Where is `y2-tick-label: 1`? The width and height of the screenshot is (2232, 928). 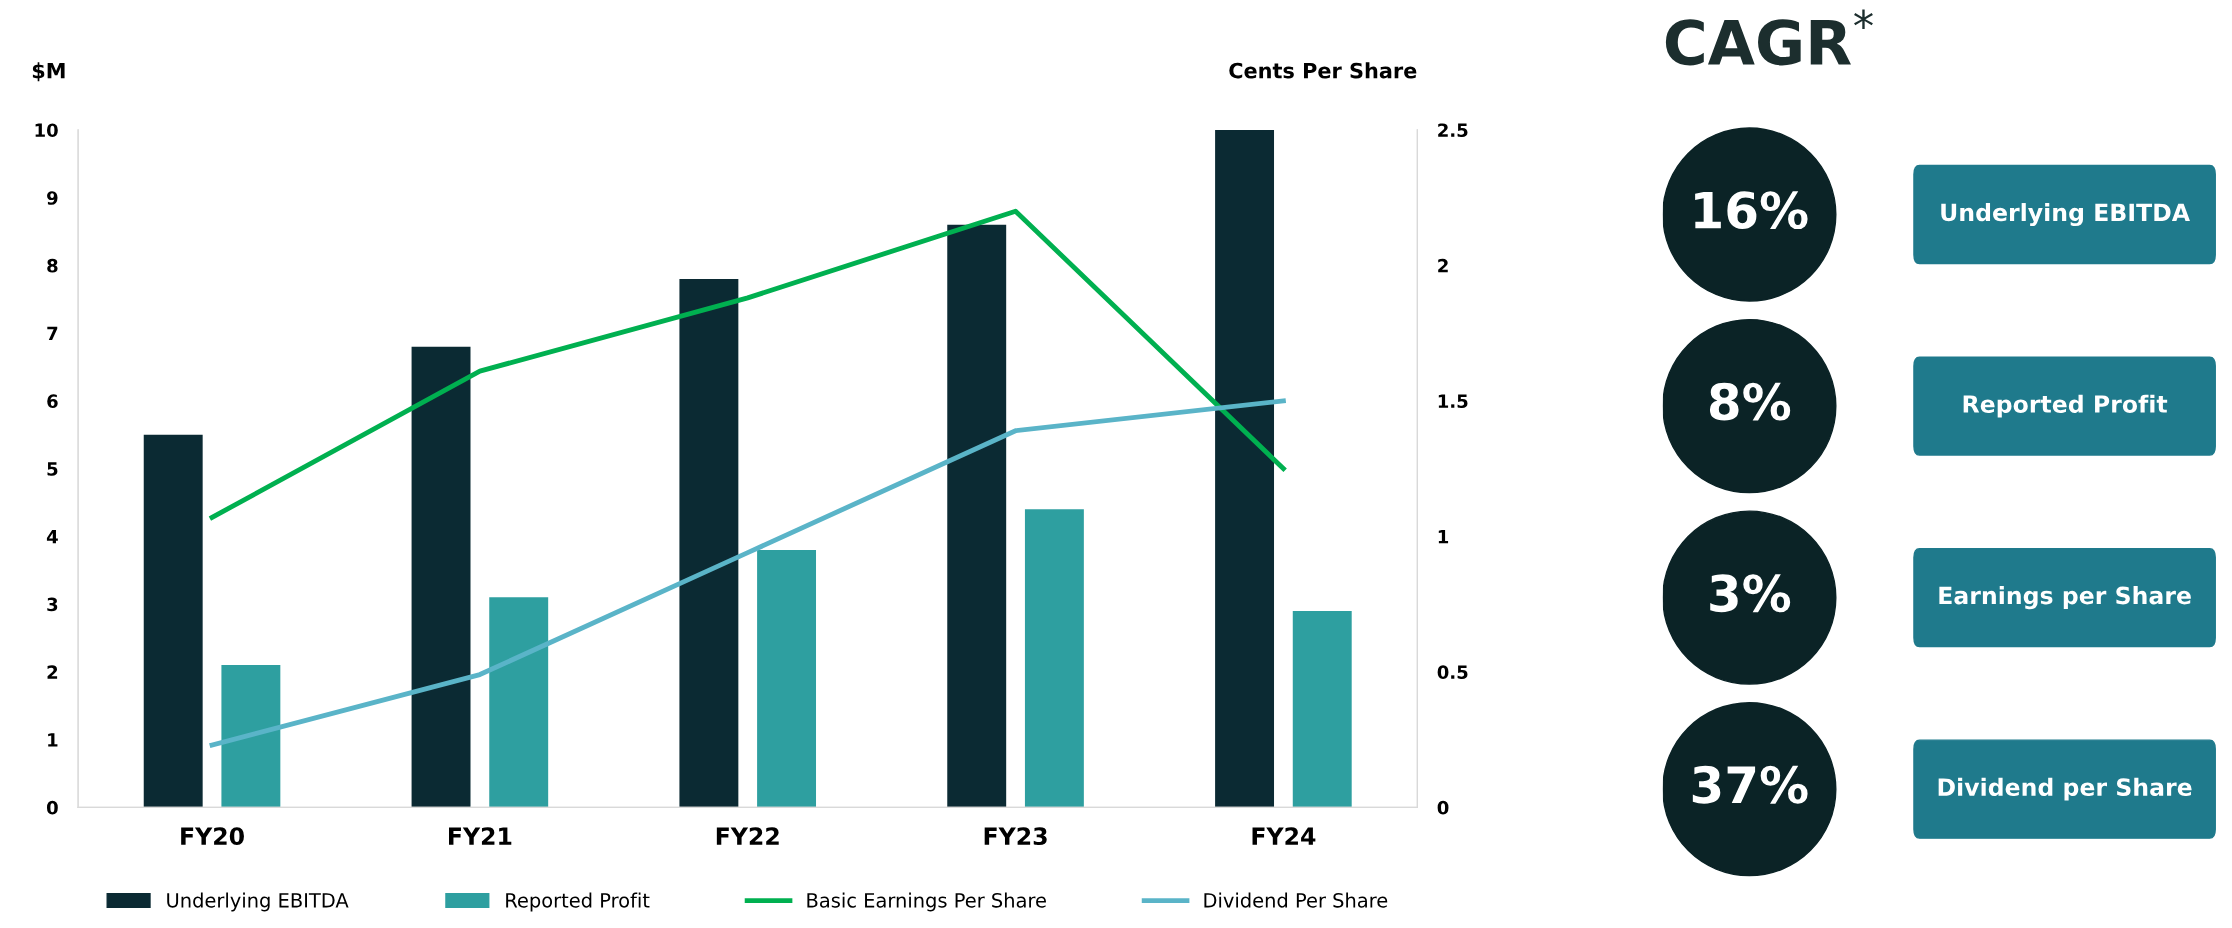
y2-tick-label: 1 is located at coordinates (1443, 537).